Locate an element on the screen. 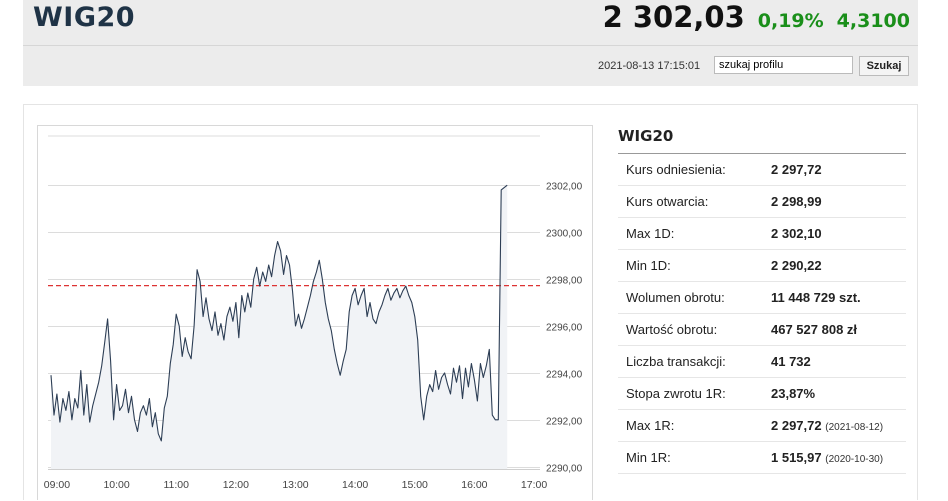 The width and height of the screenshot is (948, 501). stats-value-cell: 1 515,97 (2020-10-30) is located at coordinates (838, 457).